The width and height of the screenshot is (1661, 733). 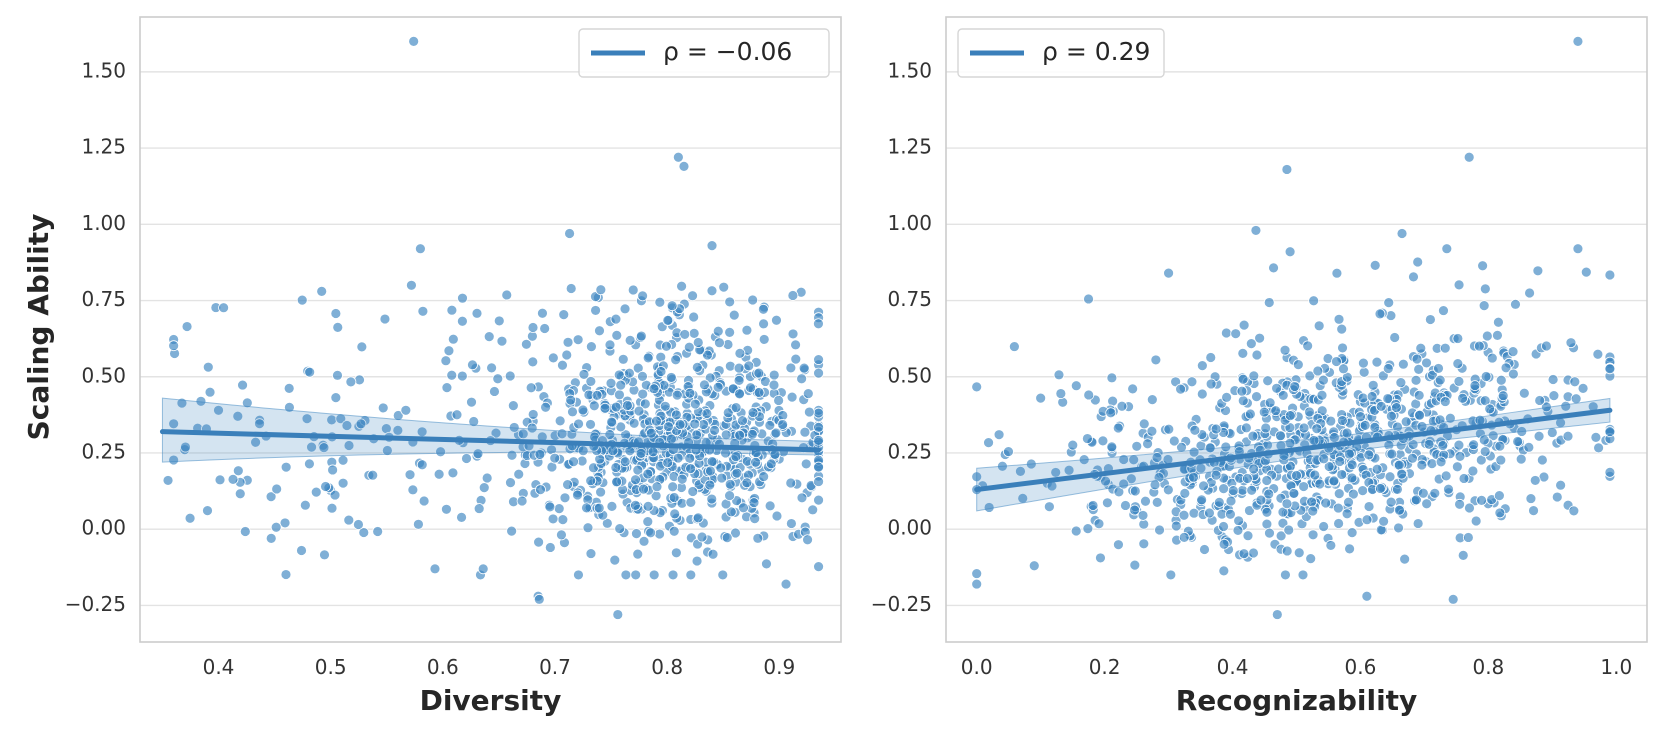 What do you see at coordinates (779, 667) in the screenshot?
I see `x-tick-label: 0.9` at bounding box center [779, 667].